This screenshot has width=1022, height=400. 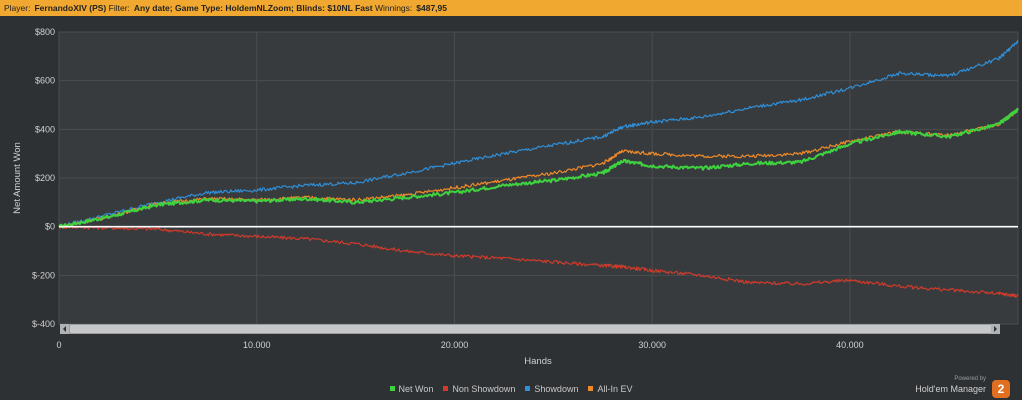 I want to click on x-tick-label: 0, so click(x=58, y=345).